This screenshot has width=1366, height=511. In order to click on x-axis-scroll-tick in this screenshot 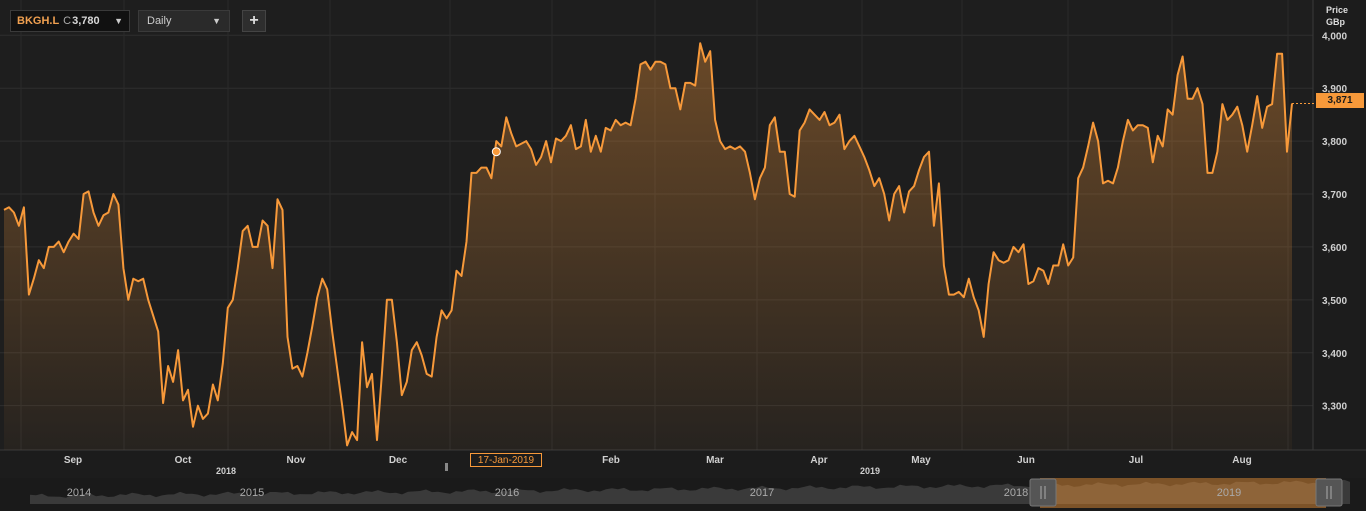, I will do `click(446, 467)`.